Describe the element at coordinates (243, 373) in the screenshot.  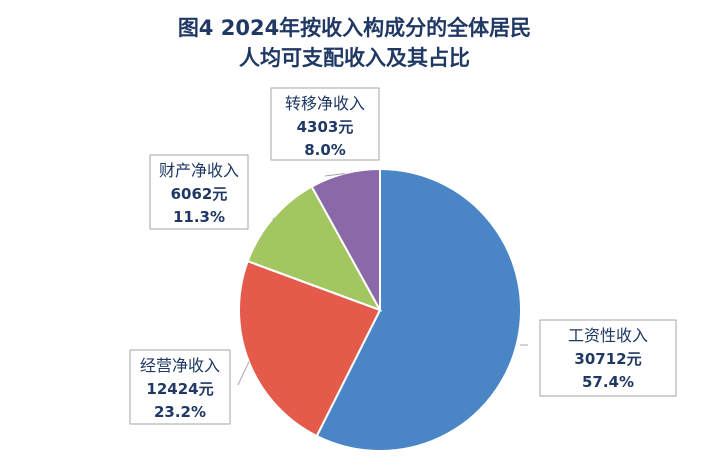
I see `leader-line-business-income` at that location.